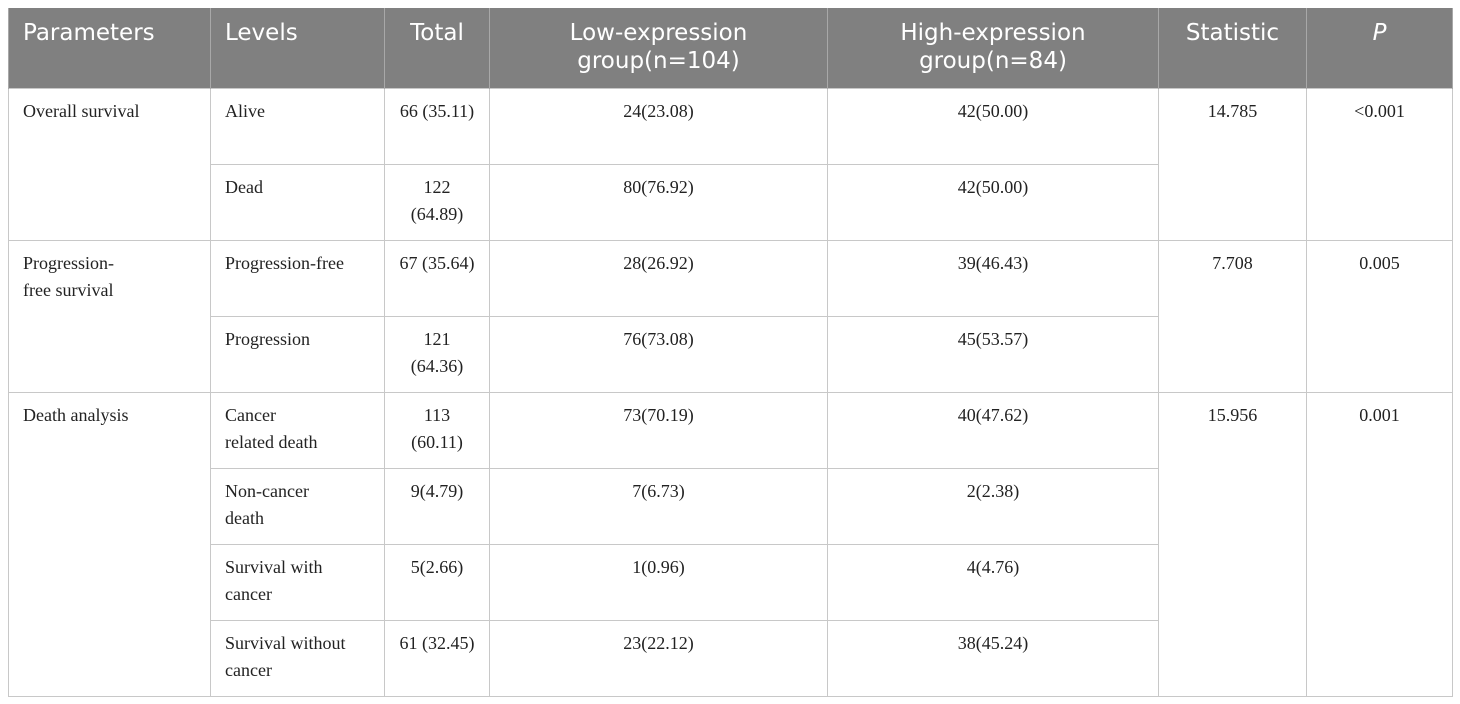  What do you see at coordinates (297, 202) in the screenshot?
I see `level-cell: Dead` at bounding box center [297, 202].